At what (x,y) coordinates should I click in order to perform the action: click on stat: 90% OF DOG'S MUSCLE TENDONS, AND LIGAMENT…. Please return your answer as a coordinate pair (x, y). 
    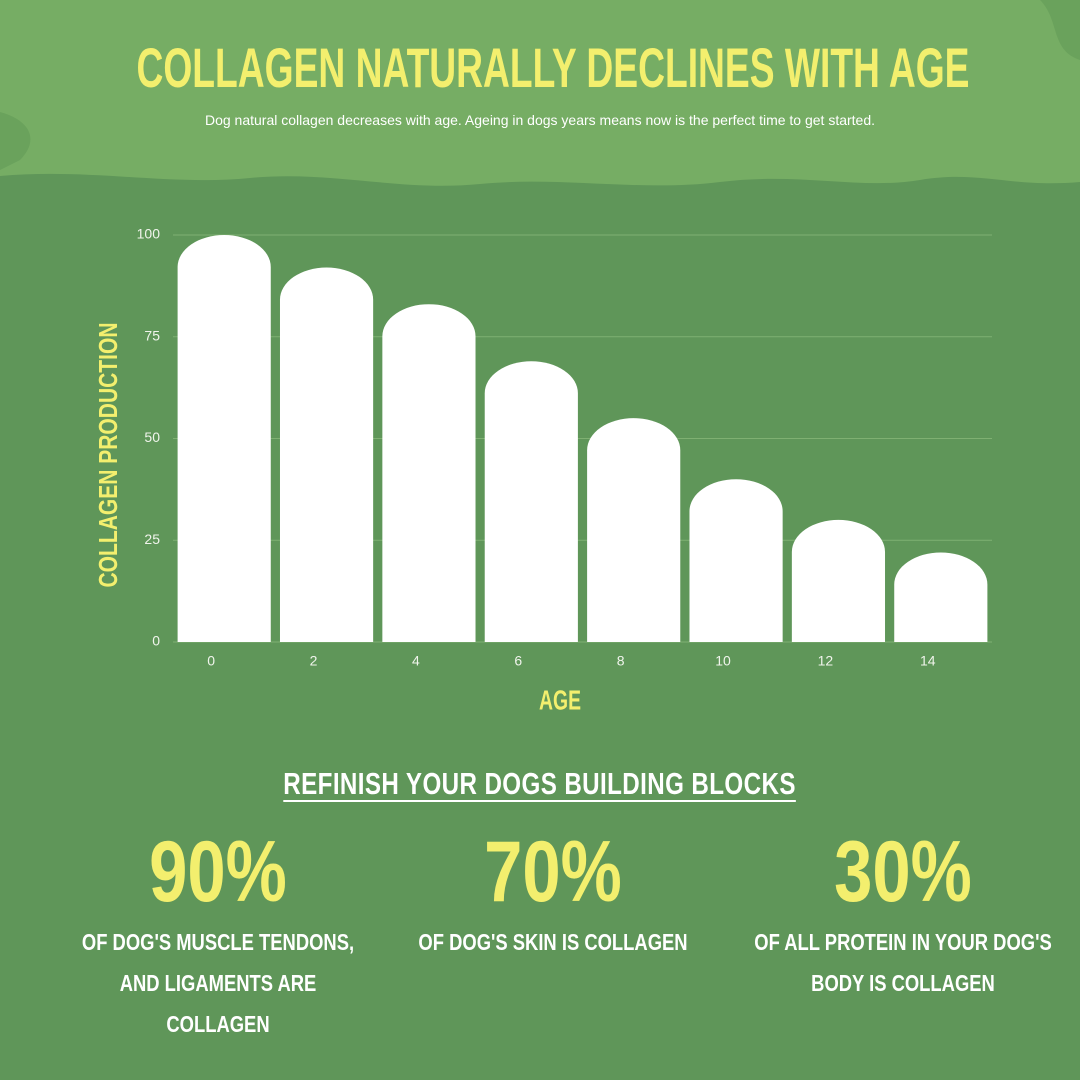
    Looking at the image, I should click on (218, 933).